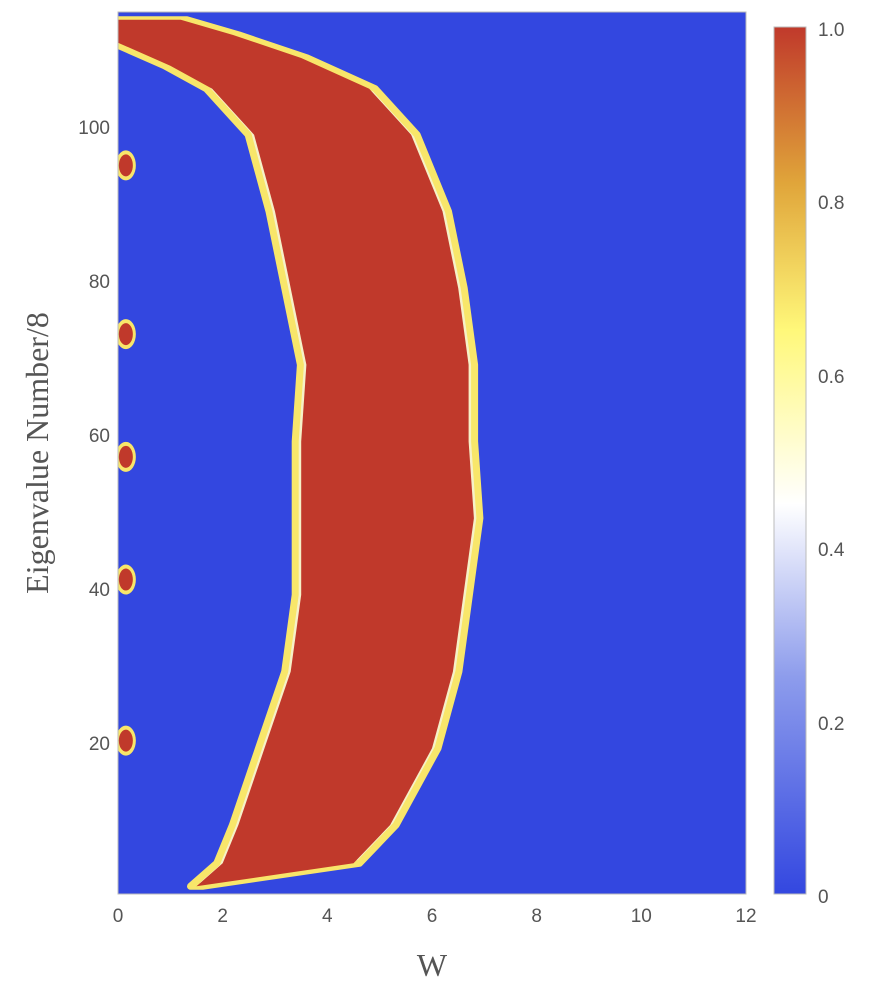 The width and height of the screenshot is (871, 991). Describe the element at coordinates (831, 203) in the screenshot. I see `colorbar-tick-label: 0.8` at that location.